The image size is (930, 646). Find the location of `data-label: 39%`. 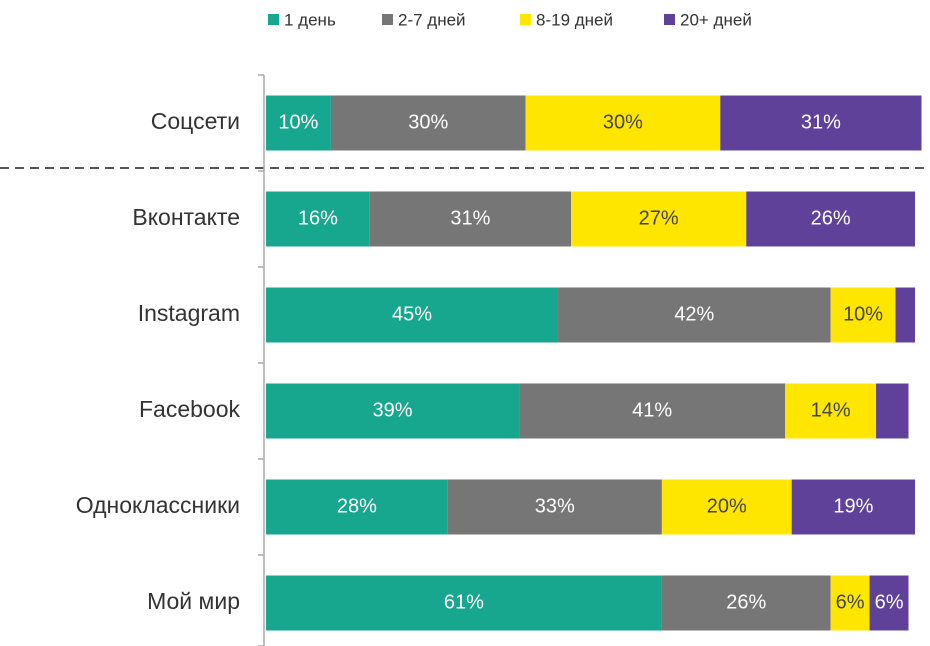

data-label: 39% is located at coordinates (393, 410).